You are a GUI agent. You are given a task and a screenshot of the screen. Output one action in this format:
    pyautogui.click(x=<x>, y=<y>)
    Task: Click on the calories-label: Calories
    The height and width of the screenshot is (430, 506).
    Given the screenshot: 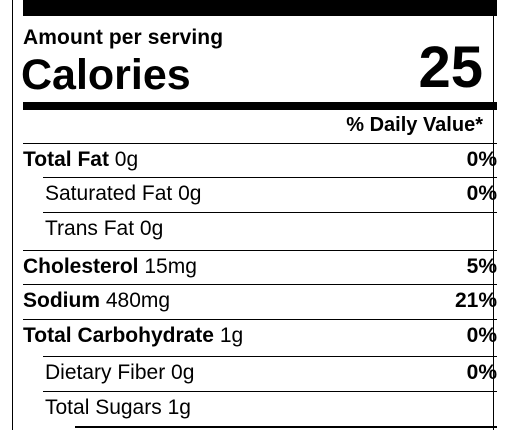 What is the action you would take?
    pyautogui.click(x=106, y=75)
    